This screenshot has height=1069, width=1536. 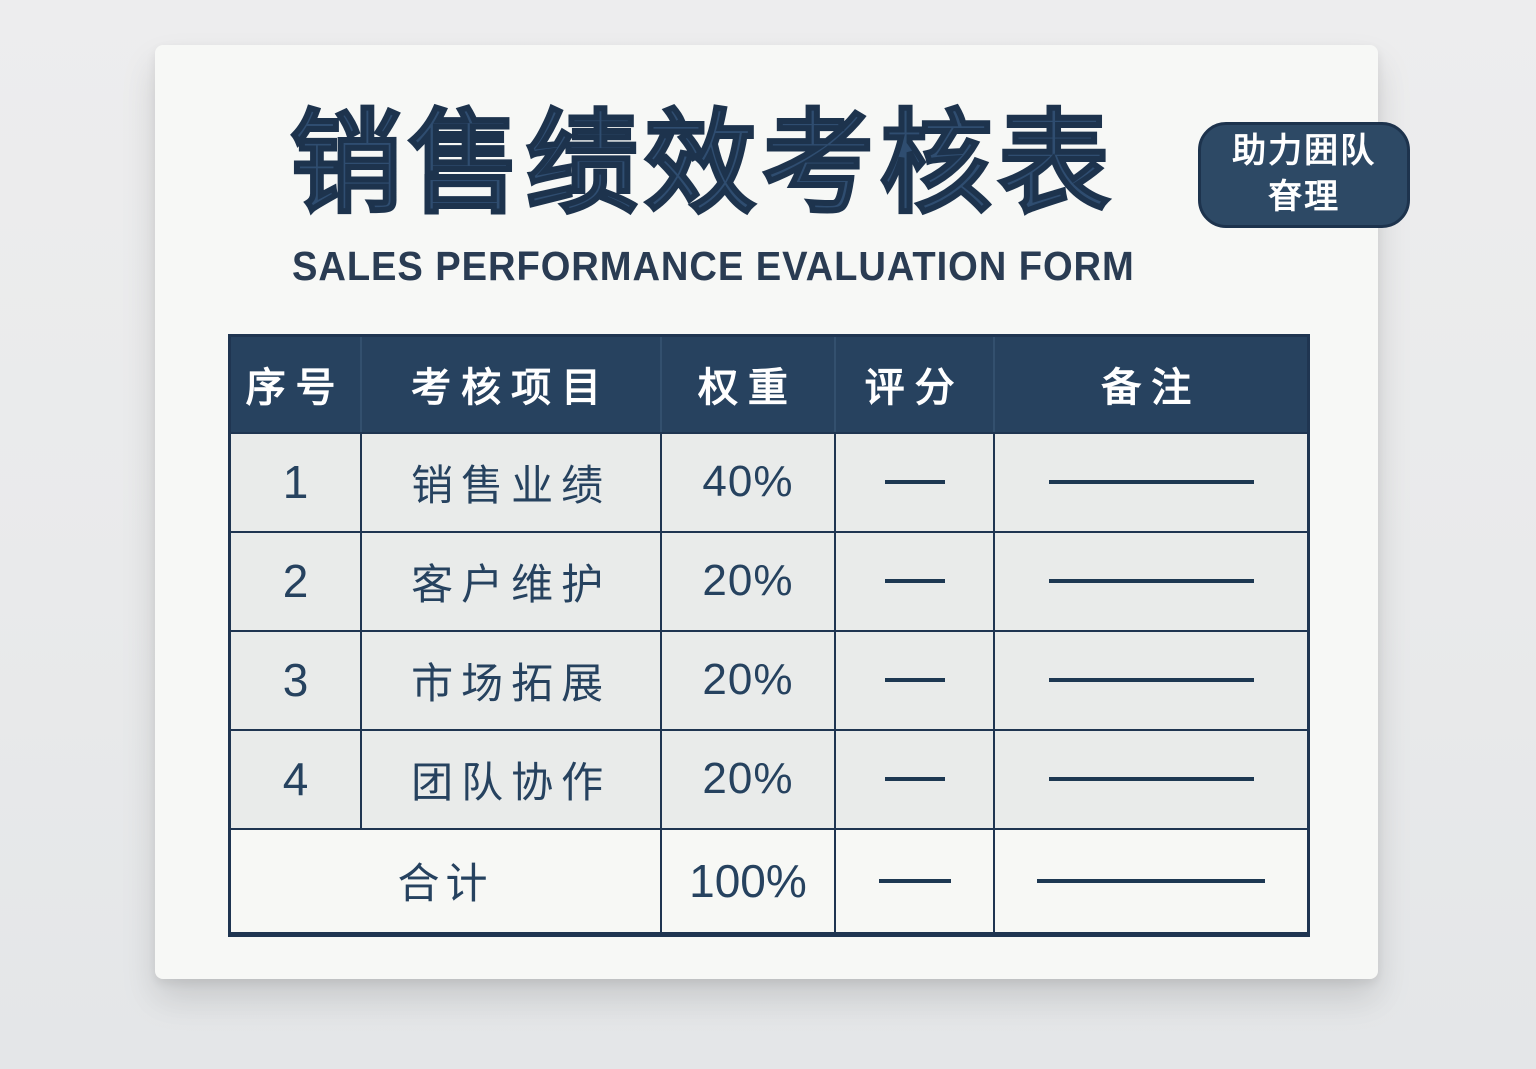 What do you see at coordinates (445, 881) in the screenshot?
I see `cell-total-label: 合计` at bounding box center [445, 881].